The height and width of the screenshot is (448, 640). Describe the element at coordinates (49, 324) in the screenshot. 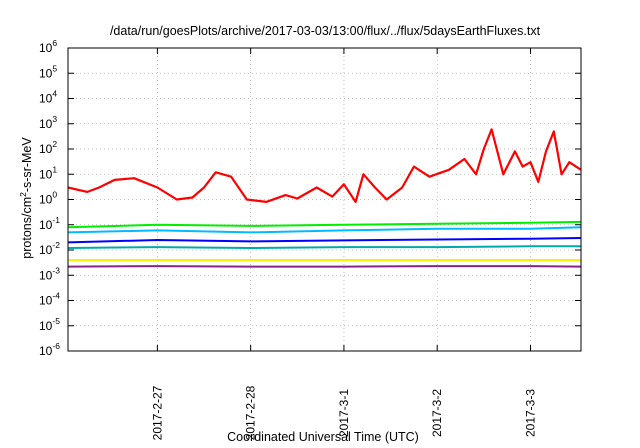

I see `y-tick-label: 10⁻⁵` at that location.